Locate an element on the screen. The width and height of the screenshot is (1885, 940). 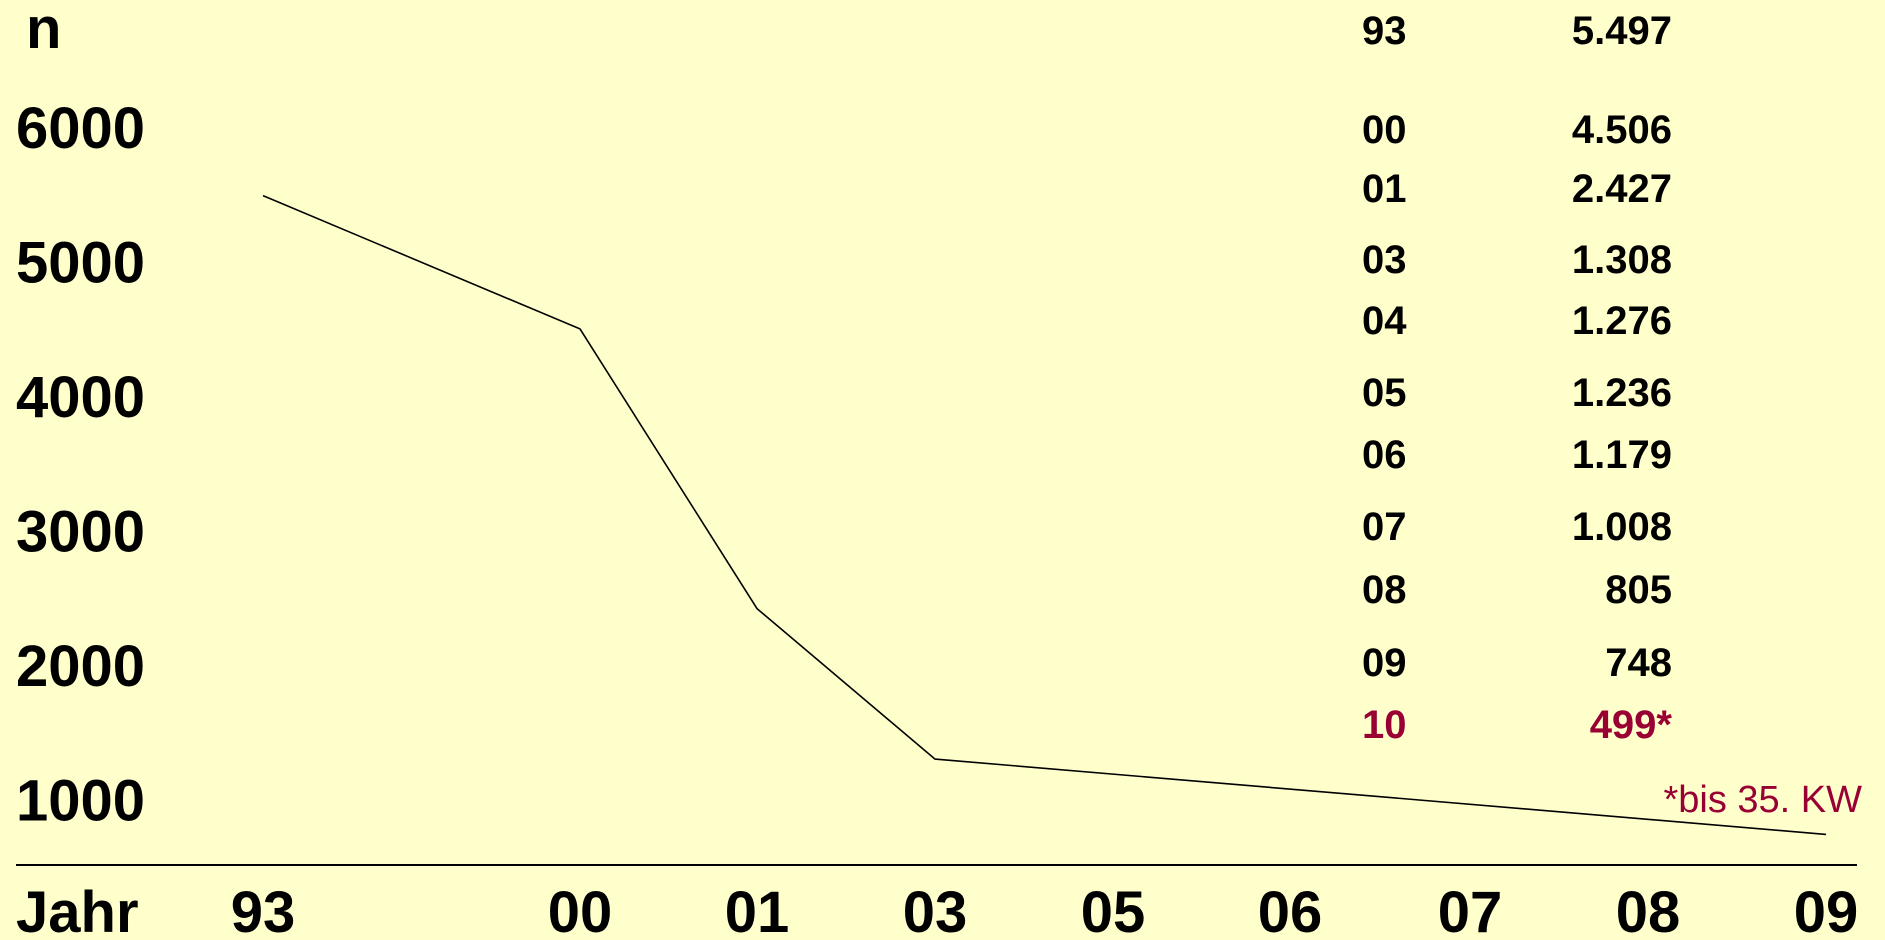
y-tick-label: 1000 is located at coordinates (80, 801).